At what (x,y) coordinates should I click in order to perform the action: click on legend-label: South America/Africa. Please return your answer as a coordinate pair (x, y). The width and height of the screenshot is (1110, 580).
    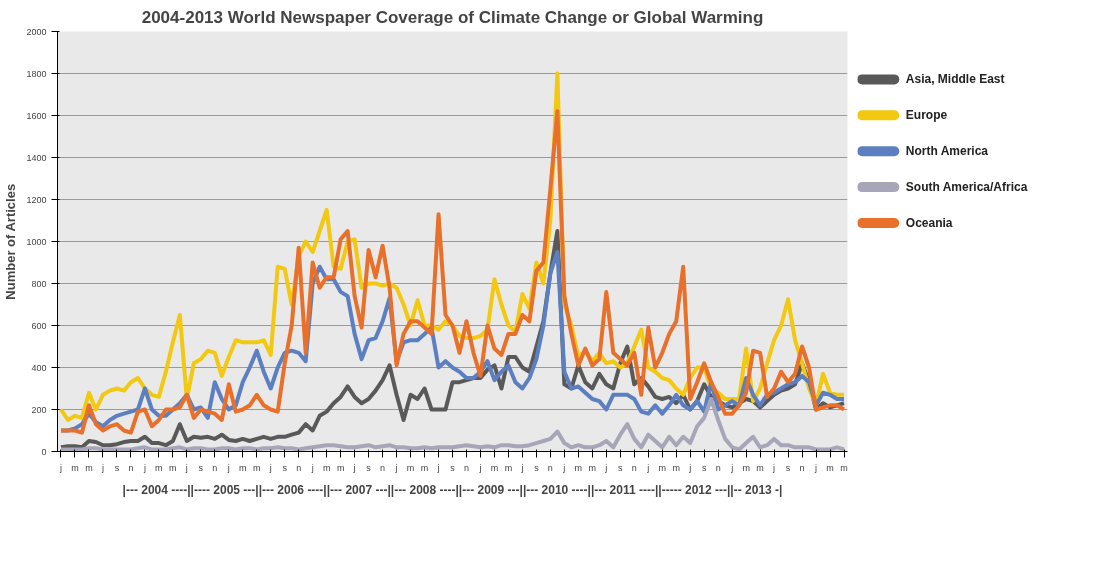
    Looking at the image, I should click on (966, 187).